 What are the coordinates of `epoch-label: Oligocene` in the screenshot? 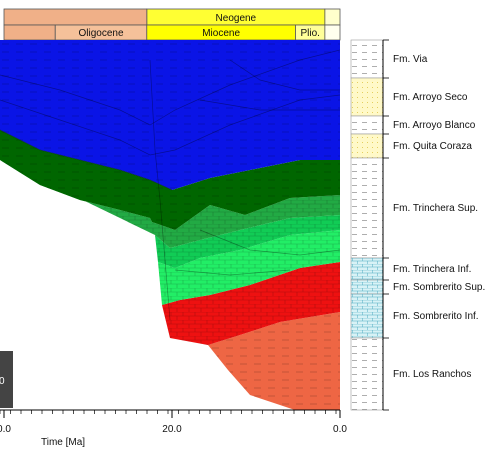 It's located at (101, 33).